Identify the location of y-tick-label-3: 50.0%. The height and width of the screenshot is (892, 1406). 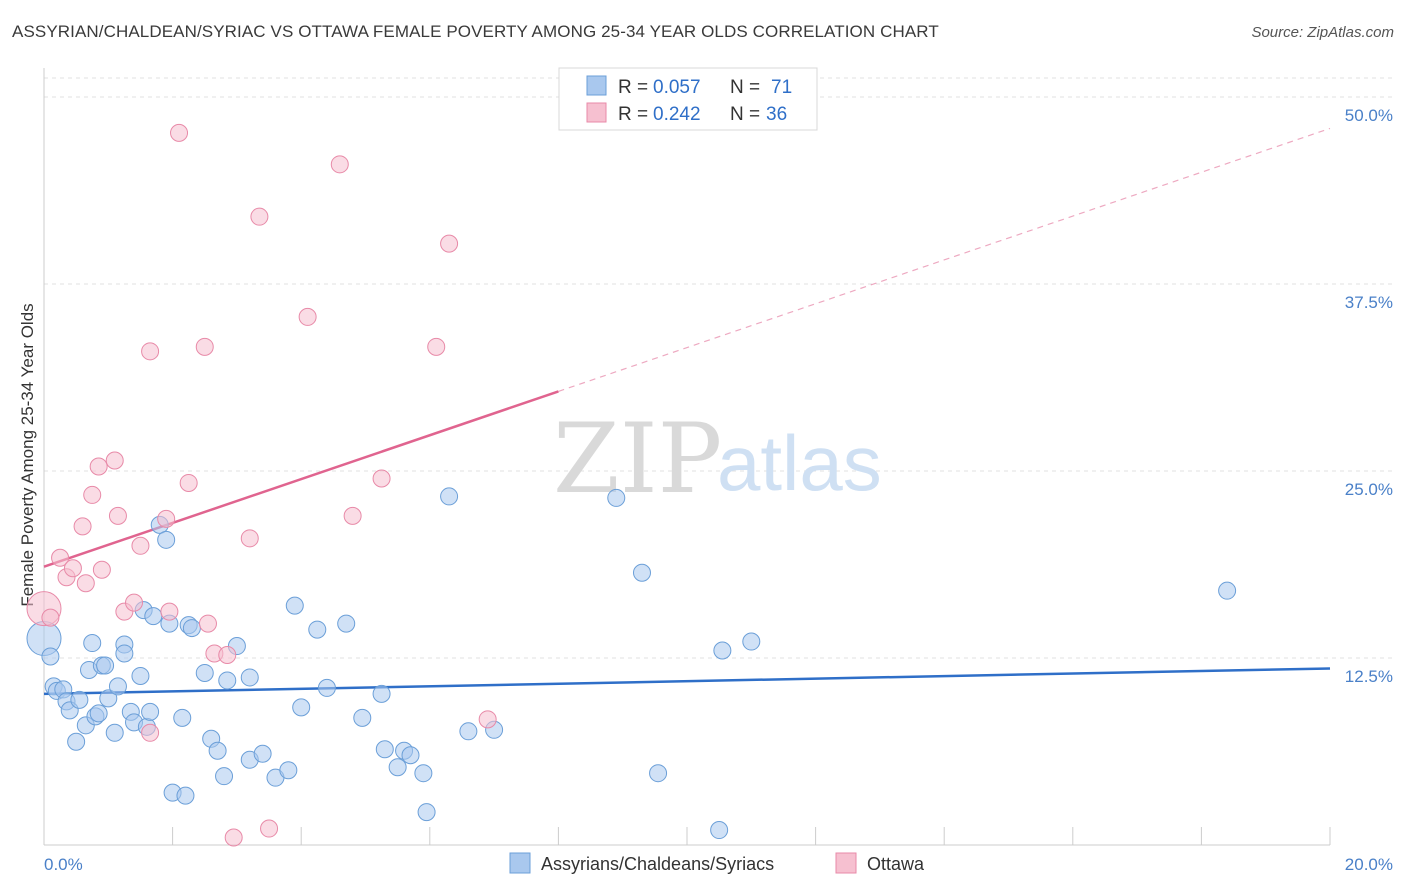
(1369, 115).